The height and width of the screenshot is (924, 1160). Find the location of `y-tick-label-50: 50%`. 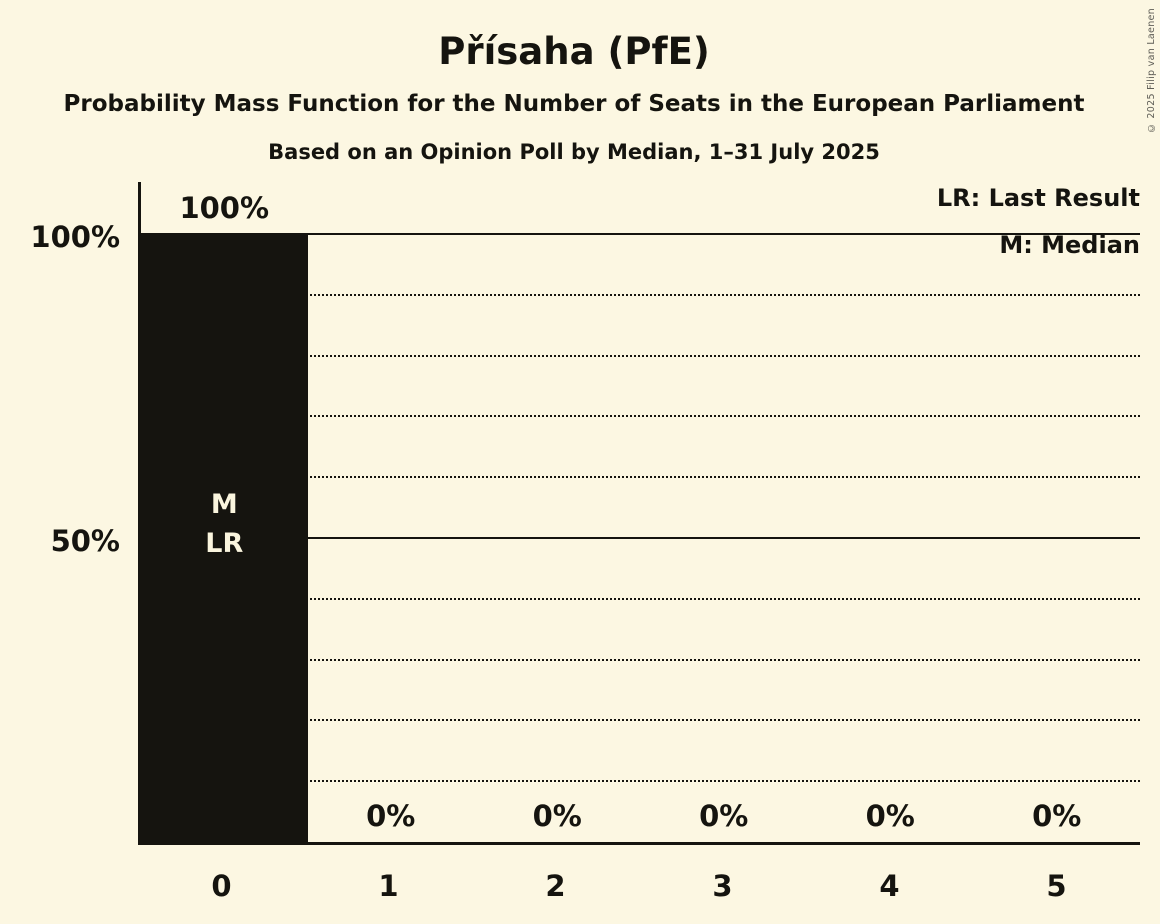

y-tick-label-50: 50% is located at coordinates (85, 541).